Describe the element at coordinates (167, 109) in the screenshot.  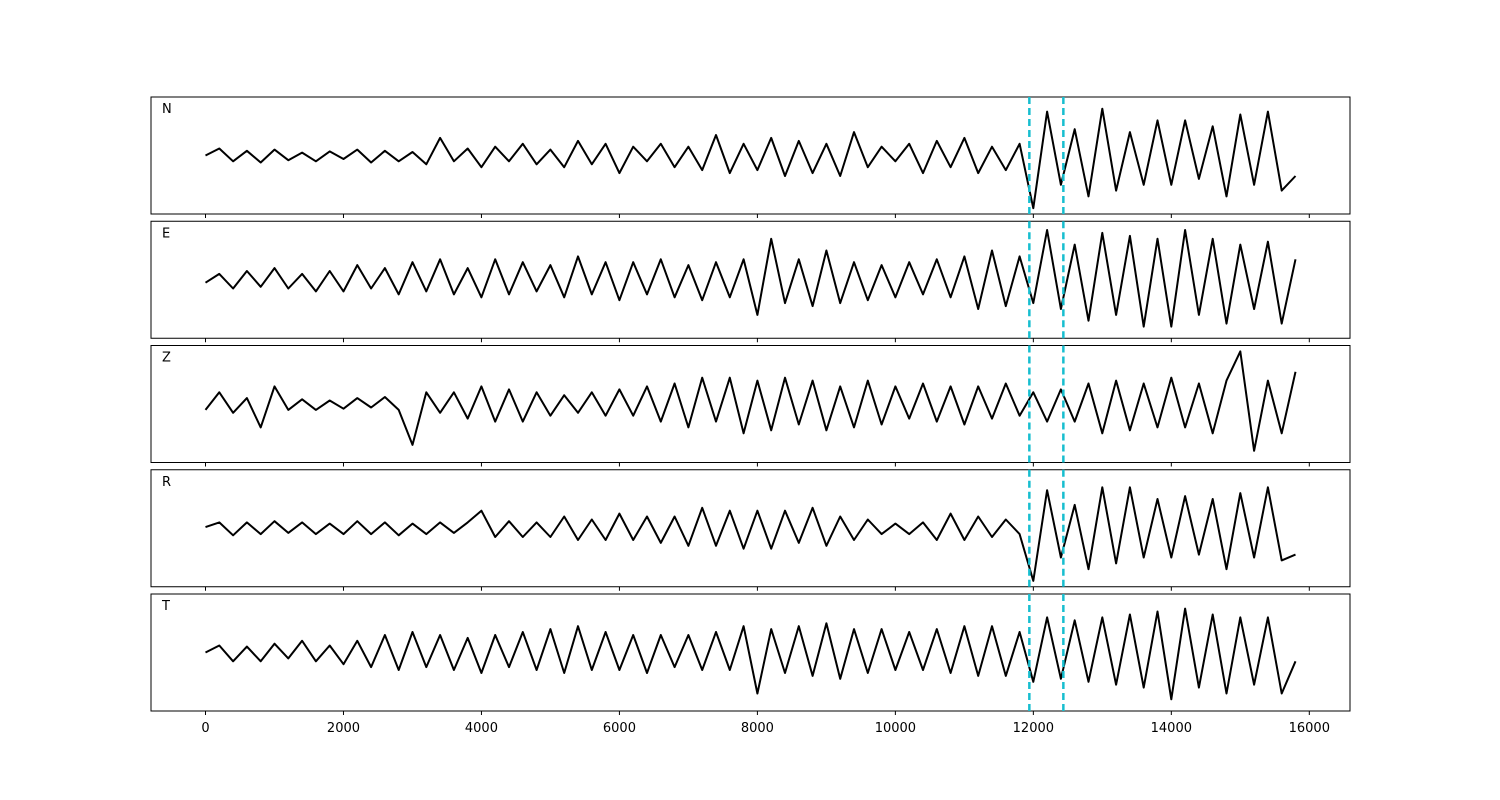
I see `panel-label: N` at that location.